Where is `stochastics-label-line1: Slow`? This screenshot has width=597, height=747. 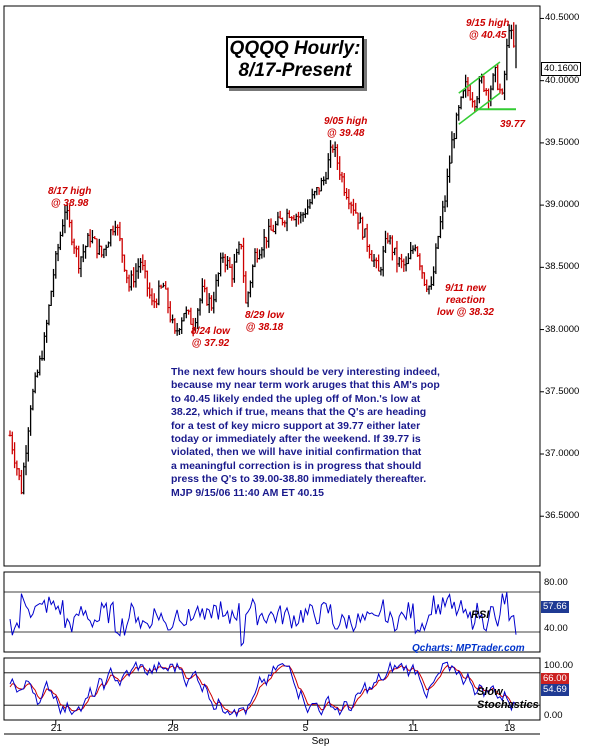
stochastics-label-line1: Slow is located at coordinates (490, 692).